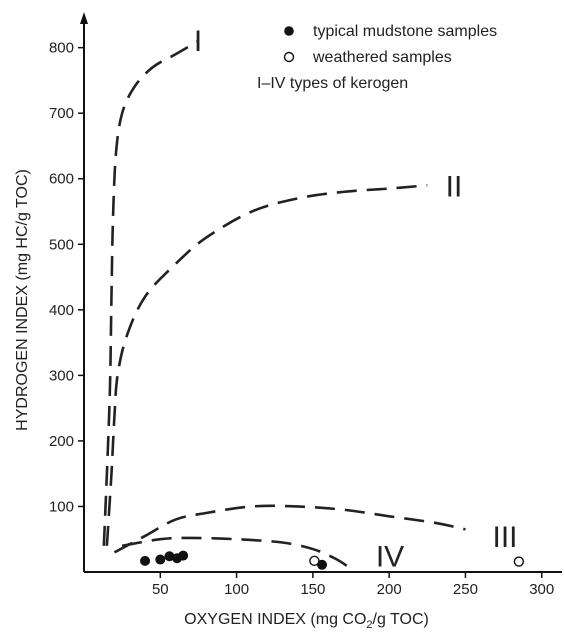 The image size is (565, 633). I want to click on x-axis-title-subscript: 2, so click(369, 625).